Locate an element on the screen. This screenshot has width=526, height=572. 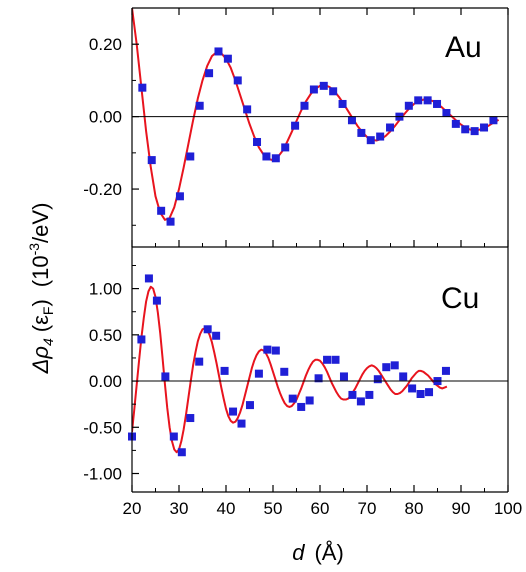
au-y-tick-label: 0.00 is located at coordinates (105, 117).